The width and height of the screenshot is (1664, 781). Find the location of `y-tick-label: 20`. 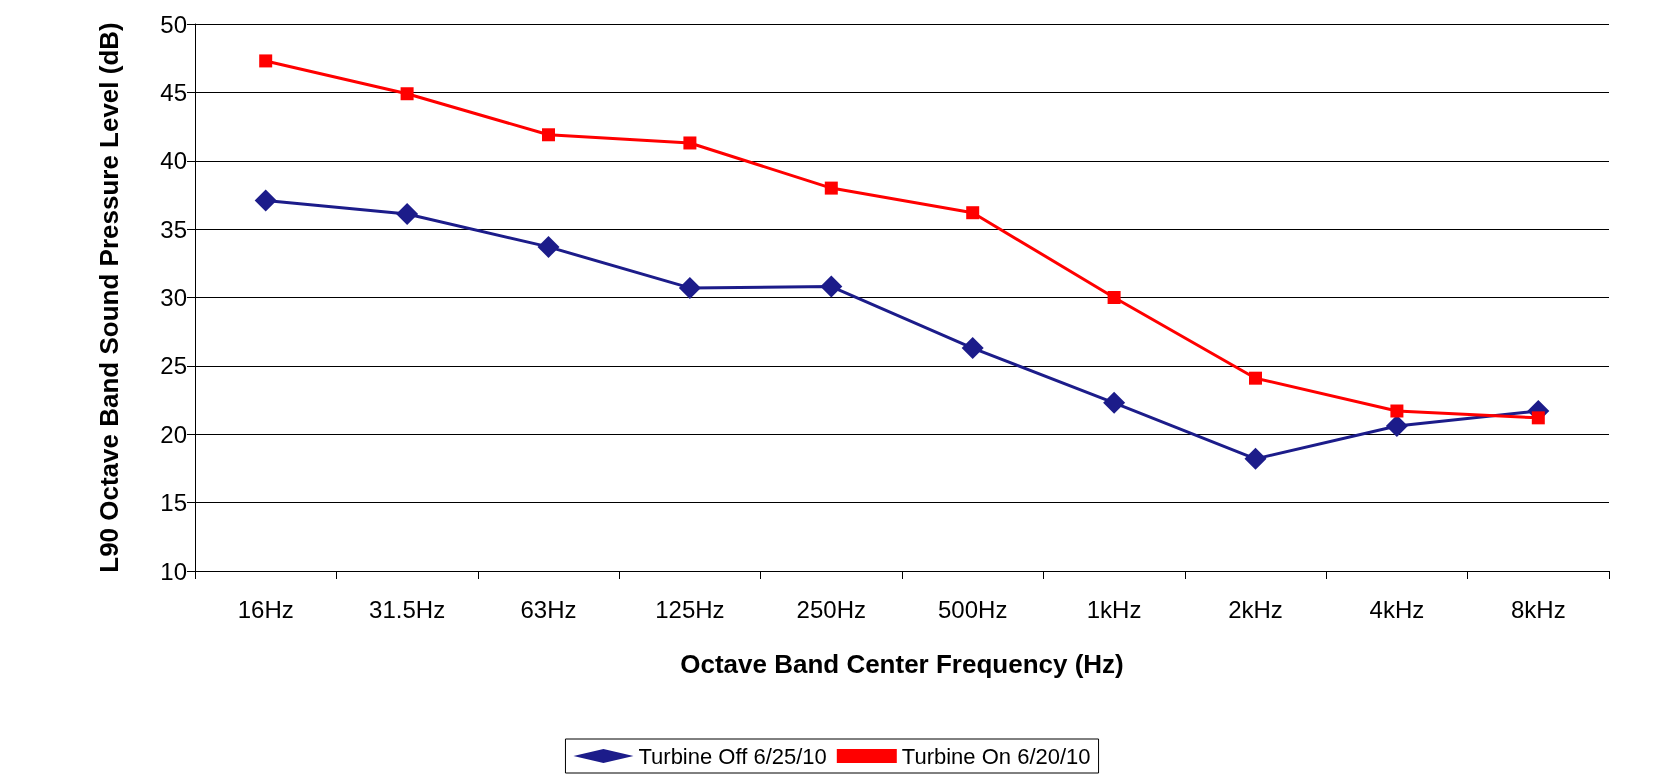

y-tick-label: 20 is located at coordinates (173, 434).